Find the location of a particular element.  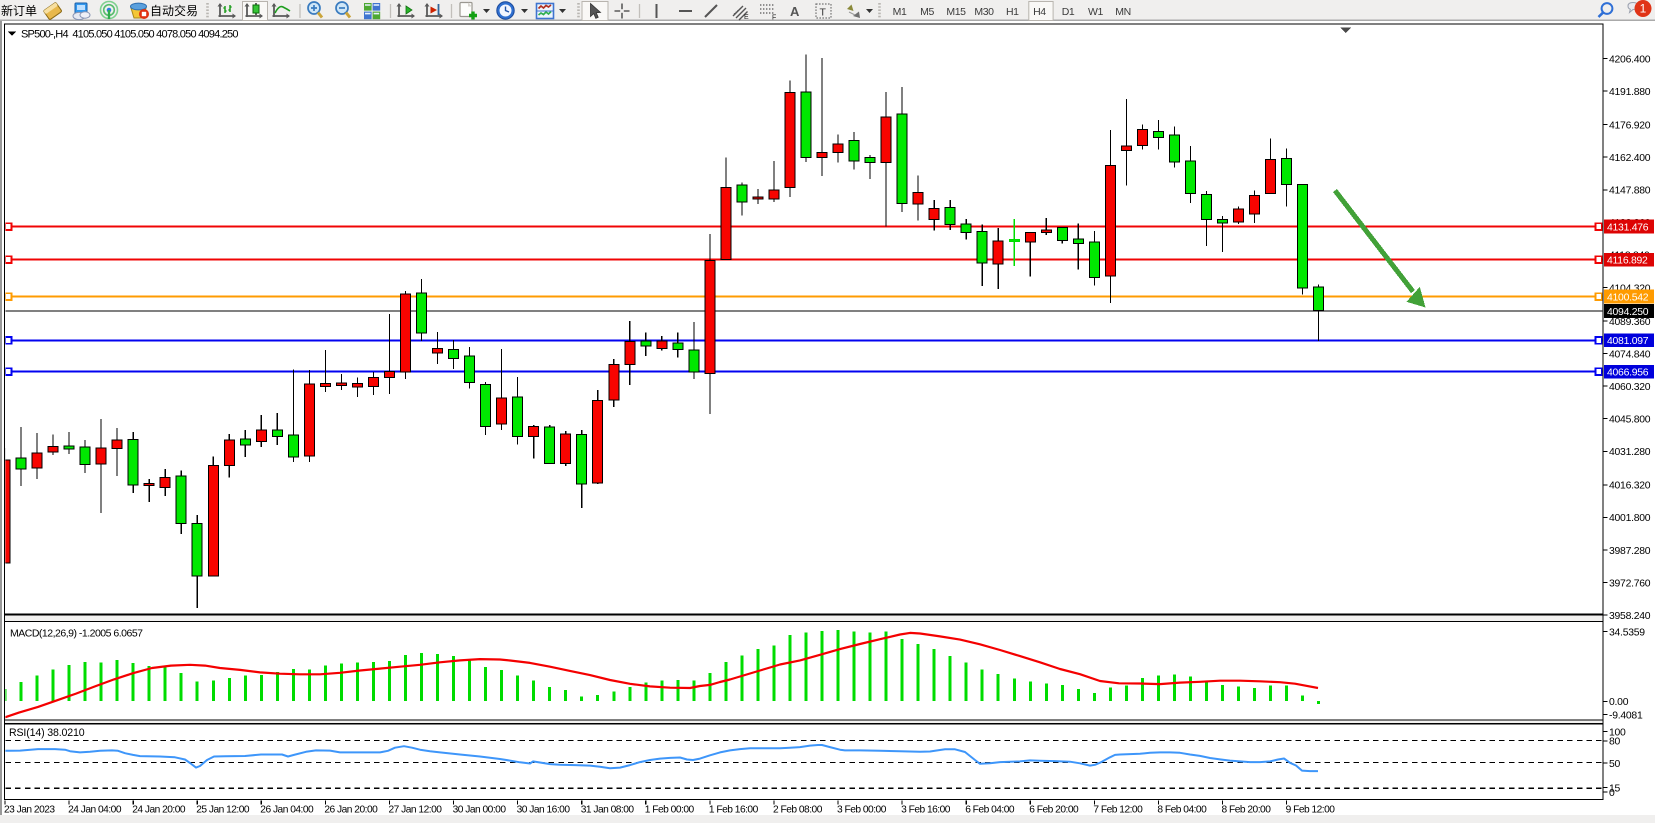

svg-text: 4089.360 is located at coordinates (1630, 322).